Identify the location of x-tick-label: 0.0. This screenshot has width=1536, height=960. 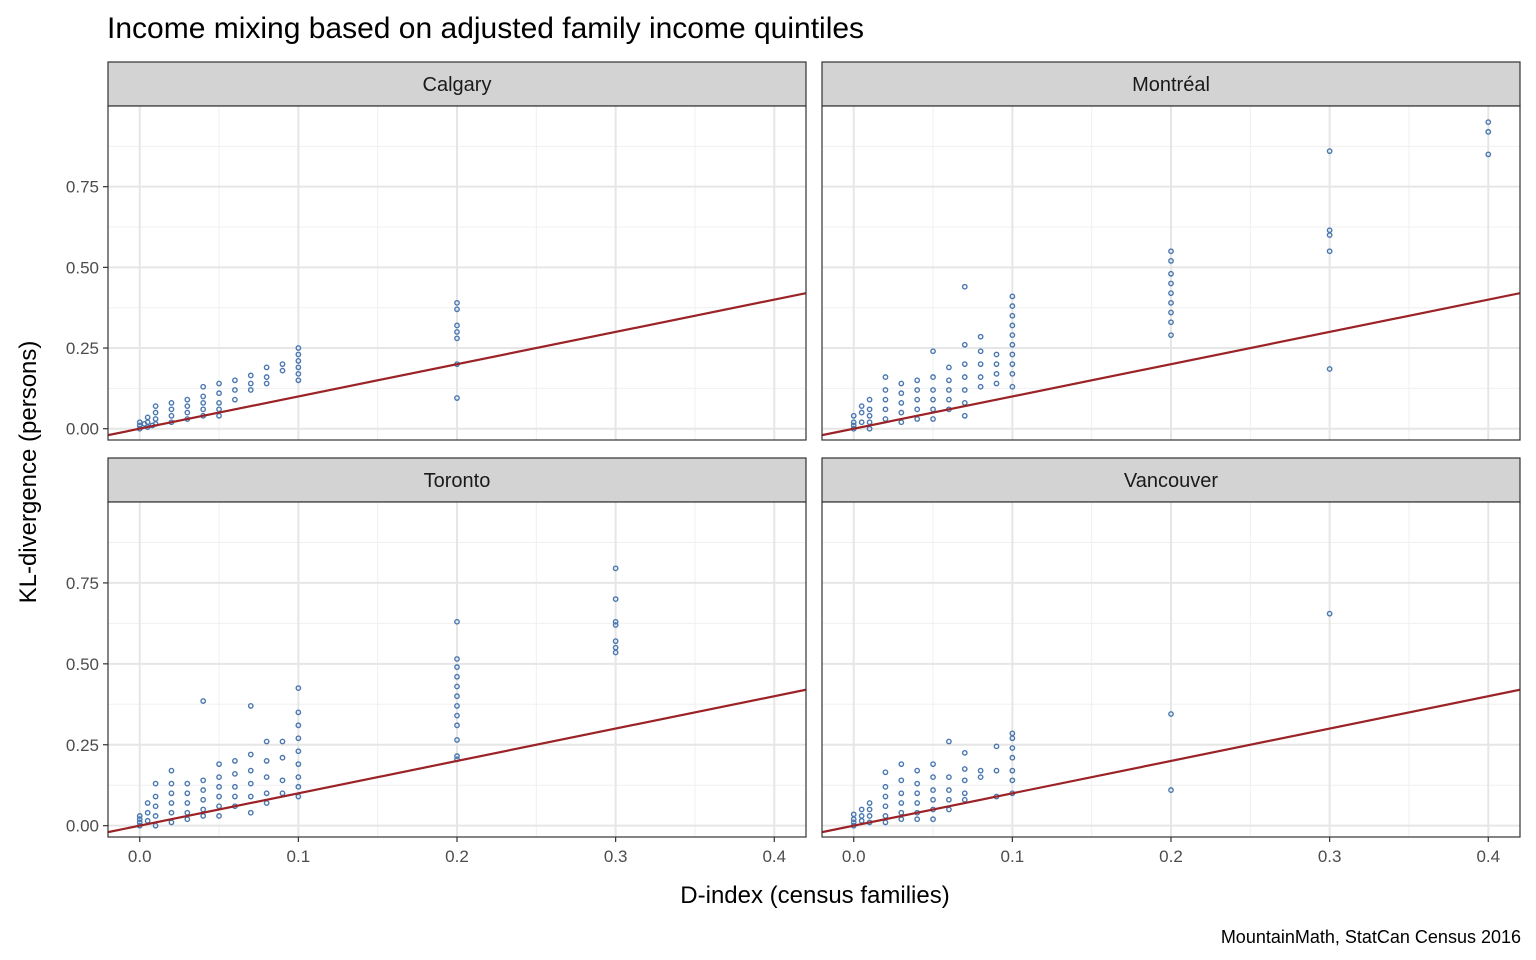
(854, 856).